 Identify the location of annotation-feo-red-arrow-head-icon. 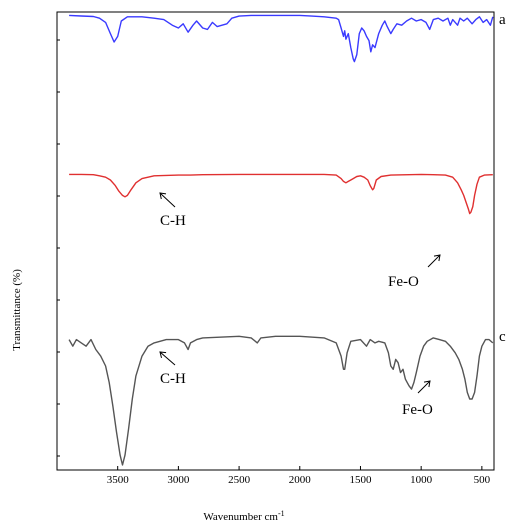
(437, 258).